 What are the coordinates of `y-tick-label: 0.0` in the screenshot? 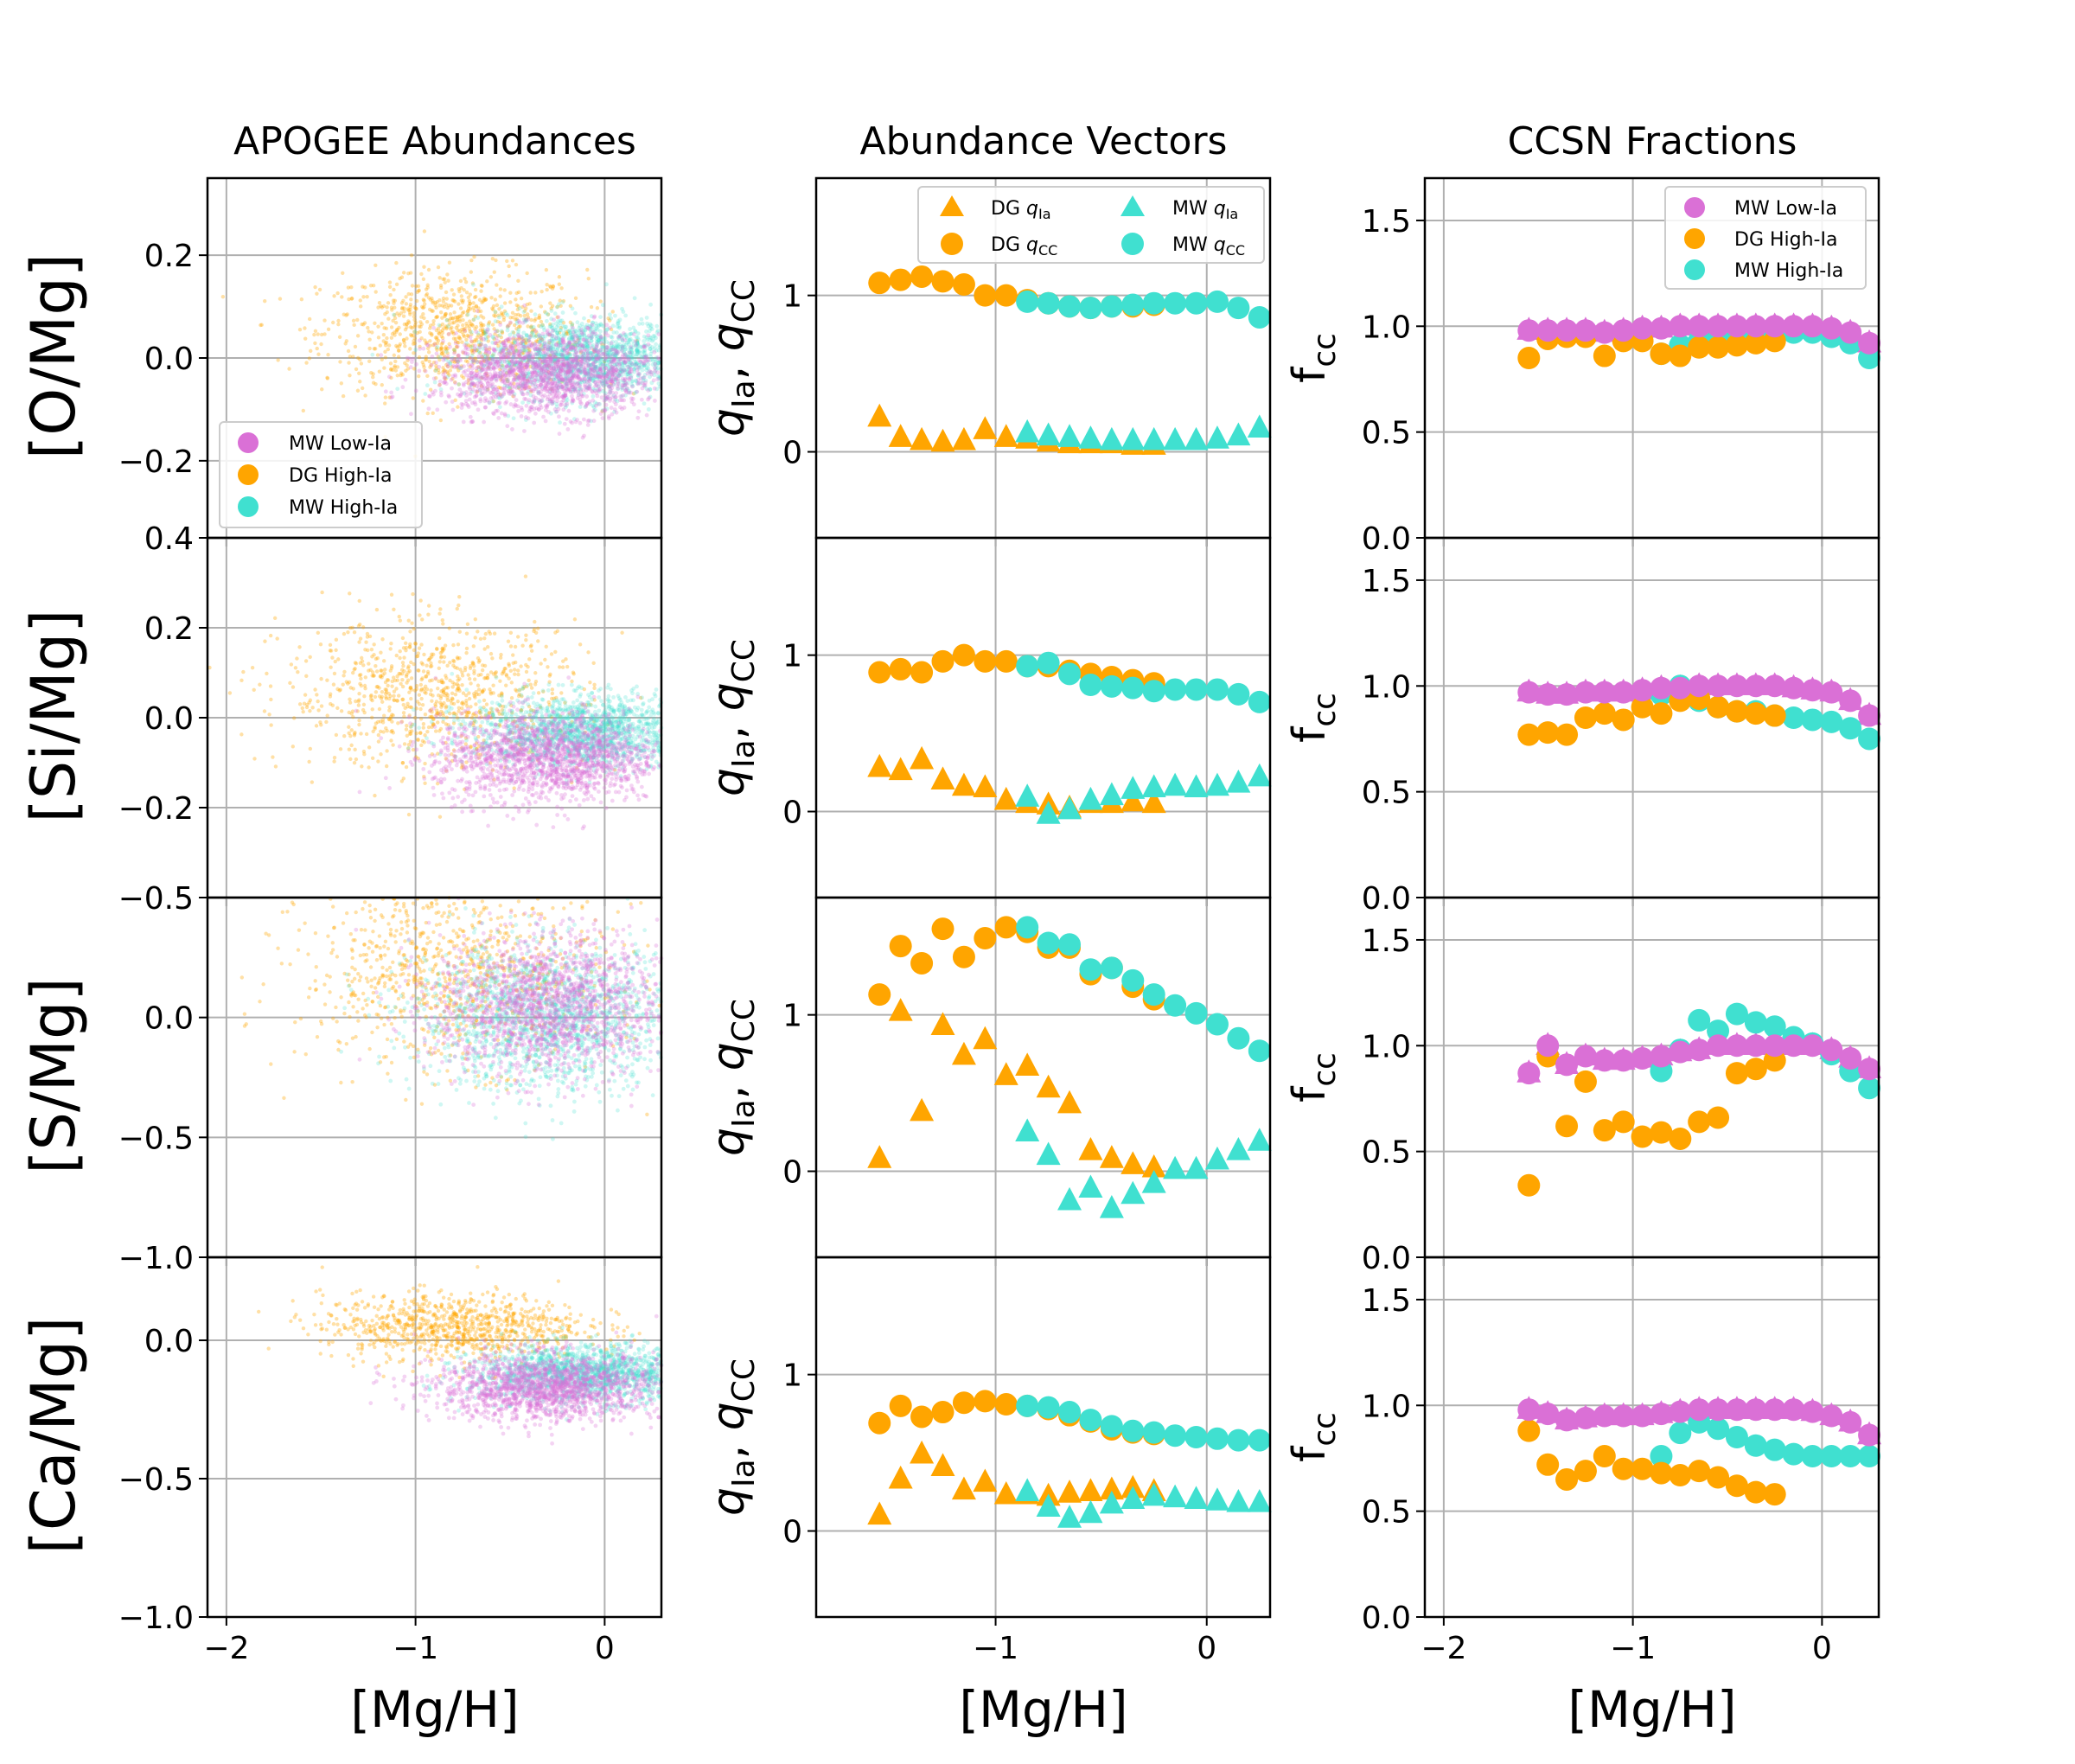 It's located at (169, 719).